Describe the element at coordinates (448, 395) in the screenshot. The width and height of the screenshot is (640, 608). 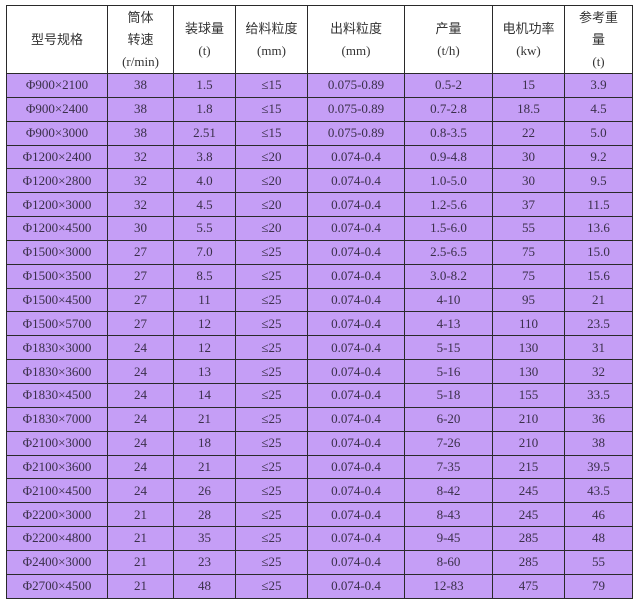
I see `table-cell: 5-18` at that location.